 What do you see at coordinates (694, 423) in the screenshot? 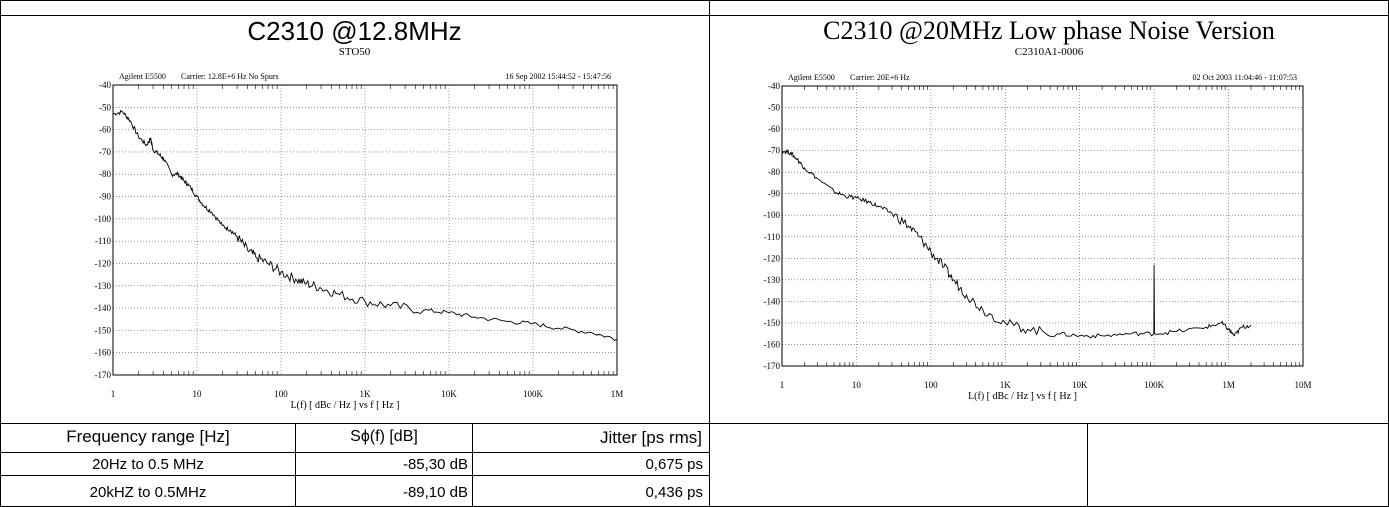
I see `frame-table-top-border` at bounding box center [694, 423].